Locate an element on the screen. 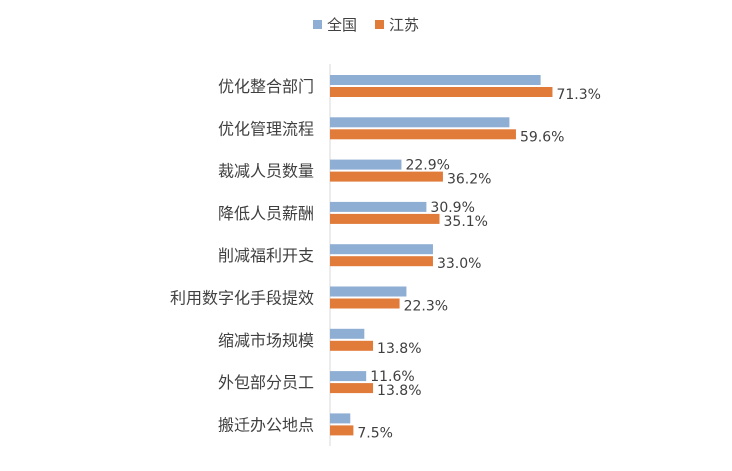  data-label-jiangsu: 22.3% is located at coordinates (426, 307).